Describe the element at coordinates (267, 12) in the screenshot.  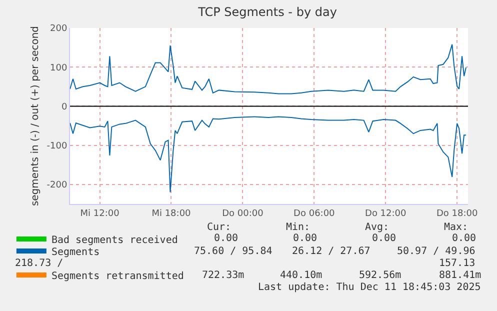
I see `chart-title: TCP Segments - by day` at that location.